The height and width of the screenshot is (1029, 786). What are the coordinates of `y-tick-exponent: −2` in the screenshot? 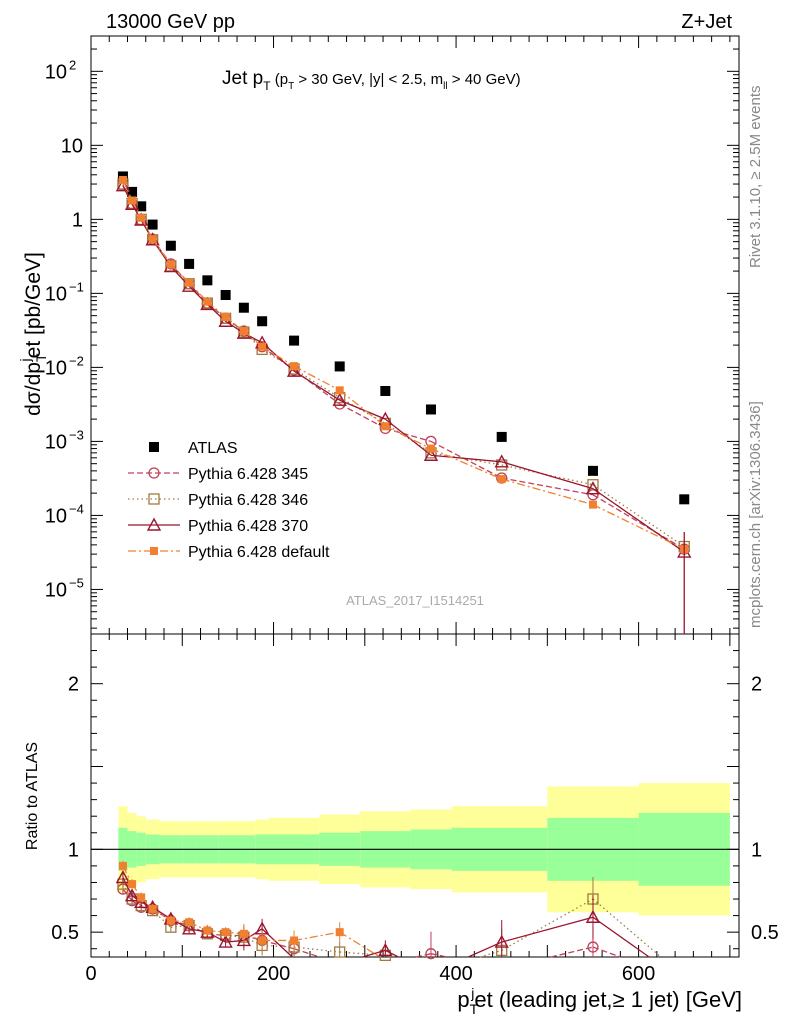 It's located at (76, 360).